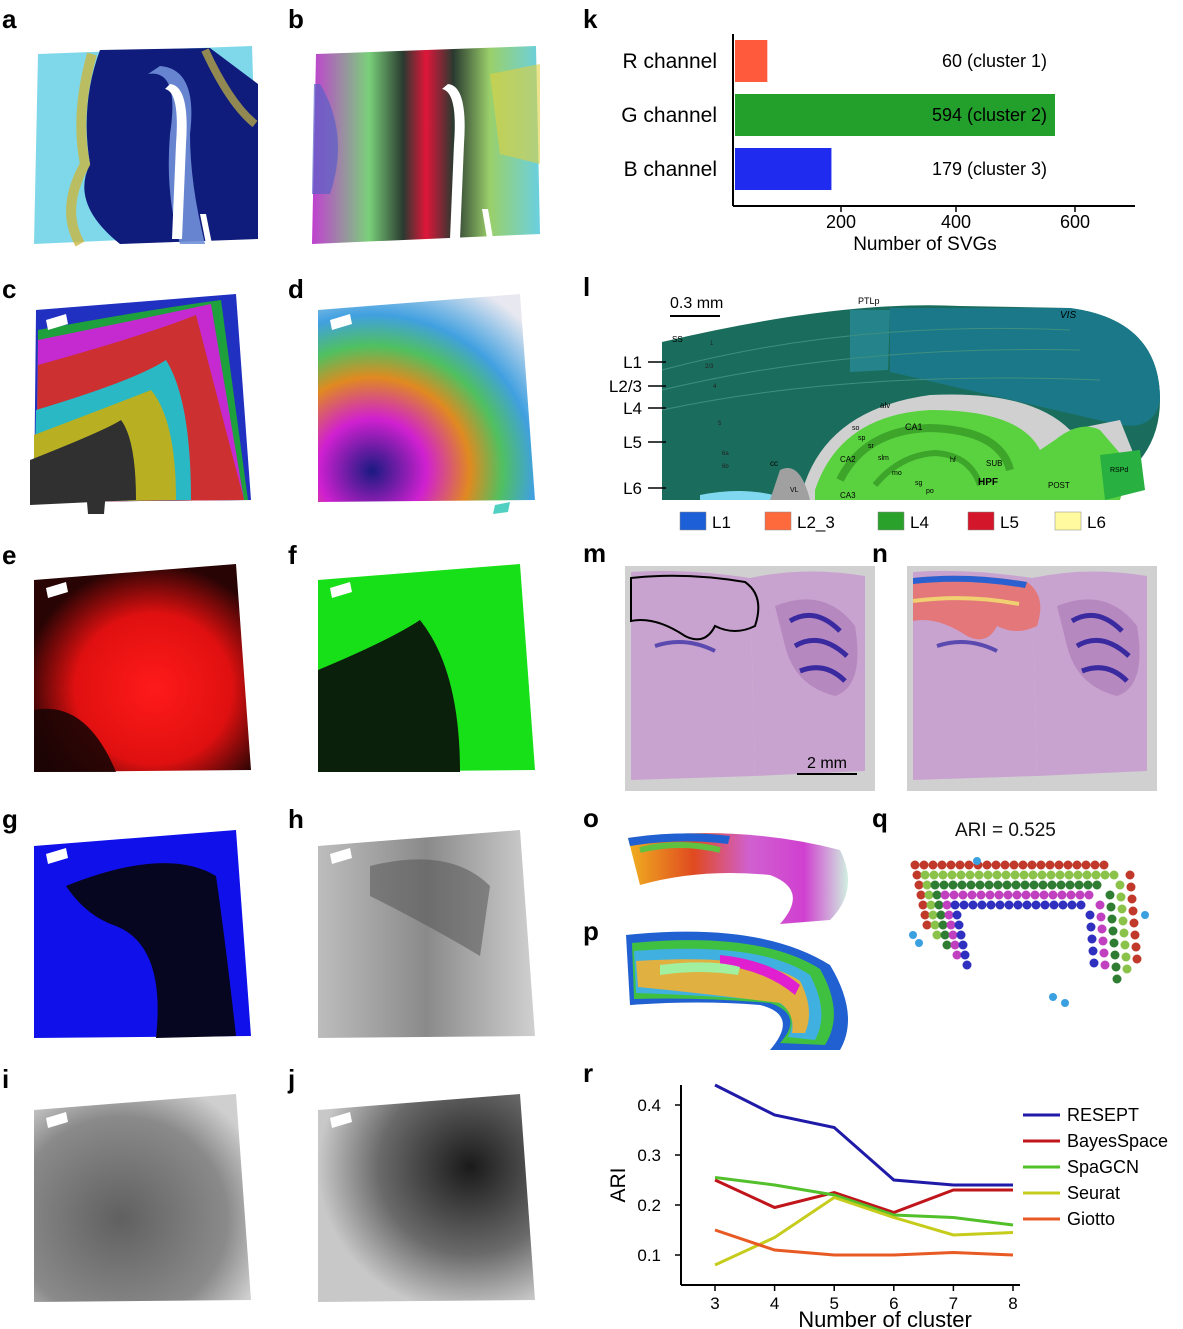 Image resolution: width=1183 pixels, height=1329 pixels. I want to click on legend-label: Seurat, so click(1093, 1193).